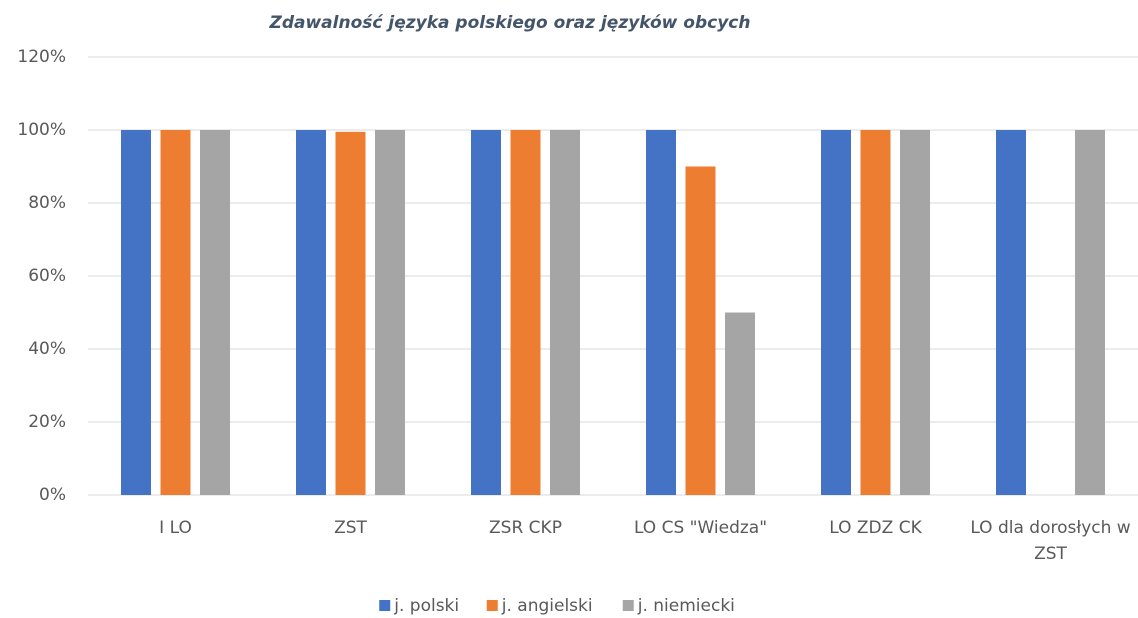 The height and width of the screenshot is (618, 1138). What do you see at coordinates (426, 606) in the screenshot?
I see `legend-label: j. polski` at bounding box center [426, 606].